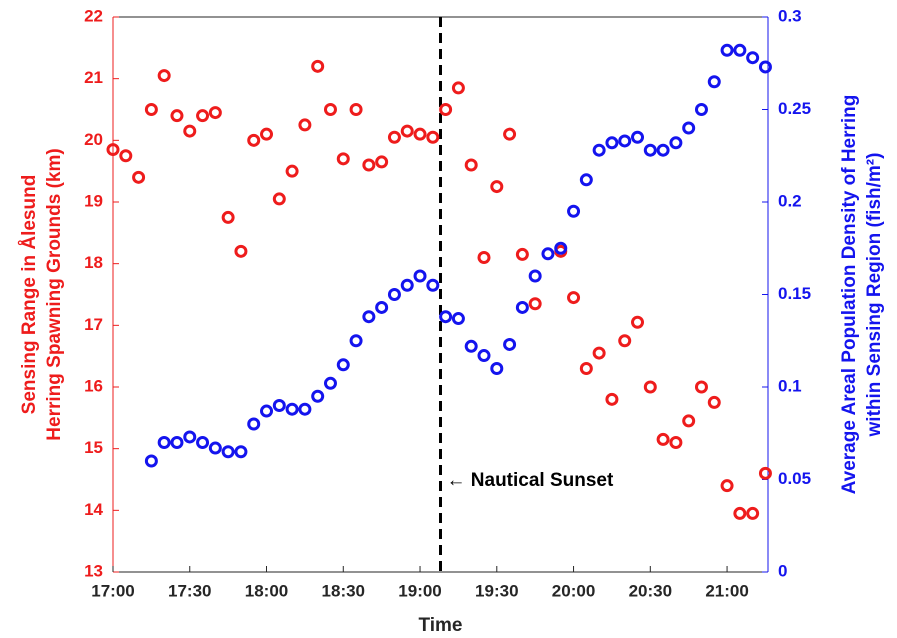 The width and height of the screenshot is (897, 638). What do you see at coordinates (440, 625) in the screenshot?
I see `x-axis-label: Time` at bounding box center [440, 625].